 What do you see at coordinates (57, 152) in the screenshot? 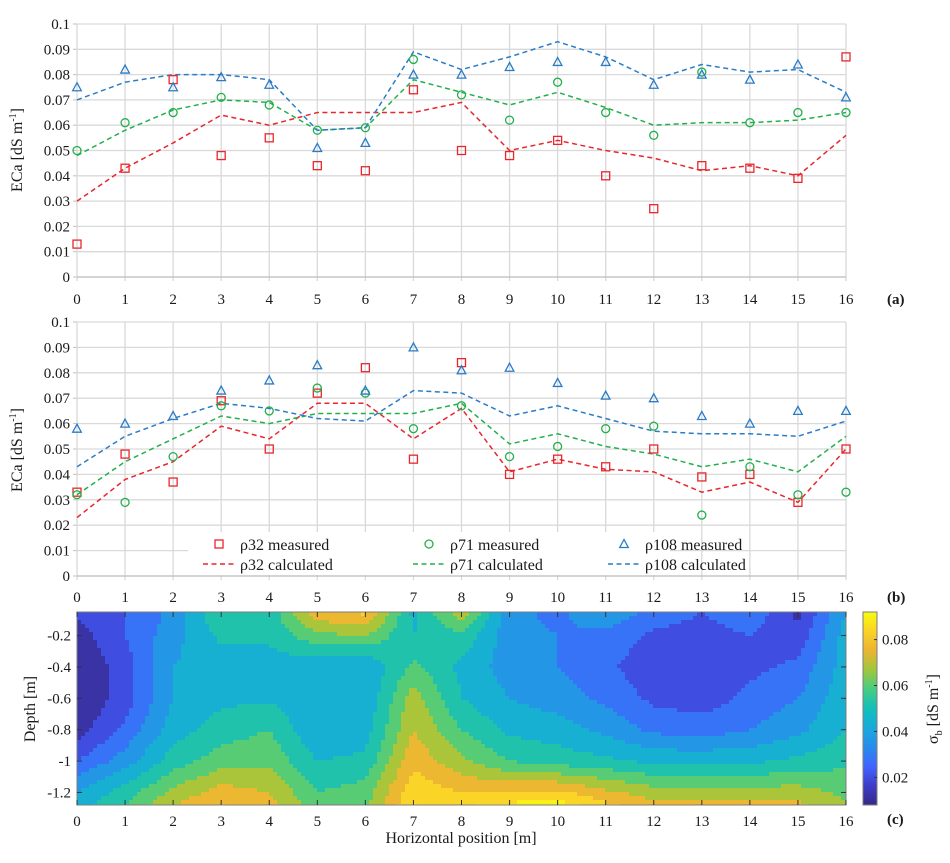
I see `y-tick-label: 0.05` at bounding box center [57, 152].